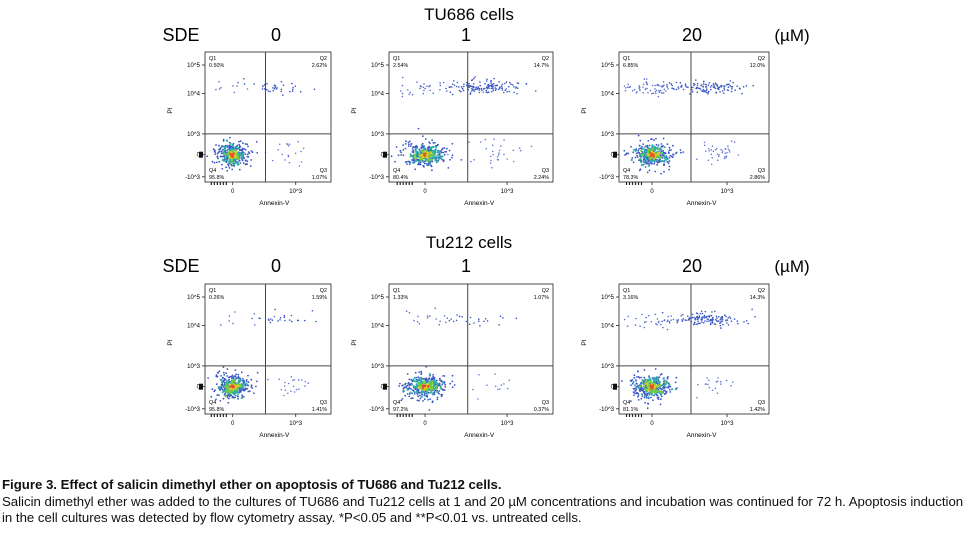  What do you see at coordinates (702, 203) in the screenshot?
I see `x-axis-label: Annexin-V` at bounding box center [702, 203].